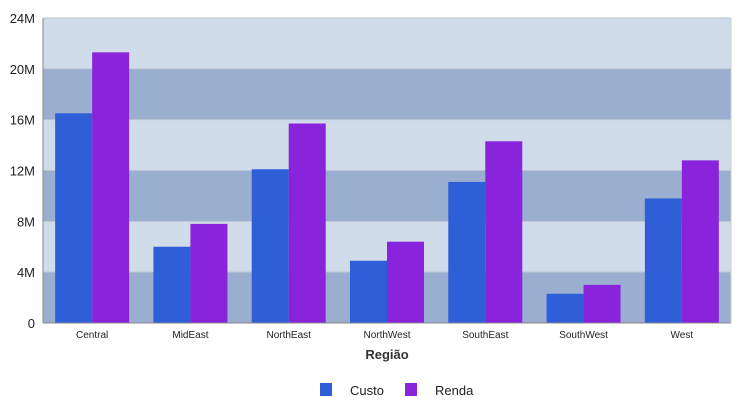  What do you see at coordinates (92, 335) in the screenshot?
I see `x-tick-label: Central` at bounding box center [92, 335].